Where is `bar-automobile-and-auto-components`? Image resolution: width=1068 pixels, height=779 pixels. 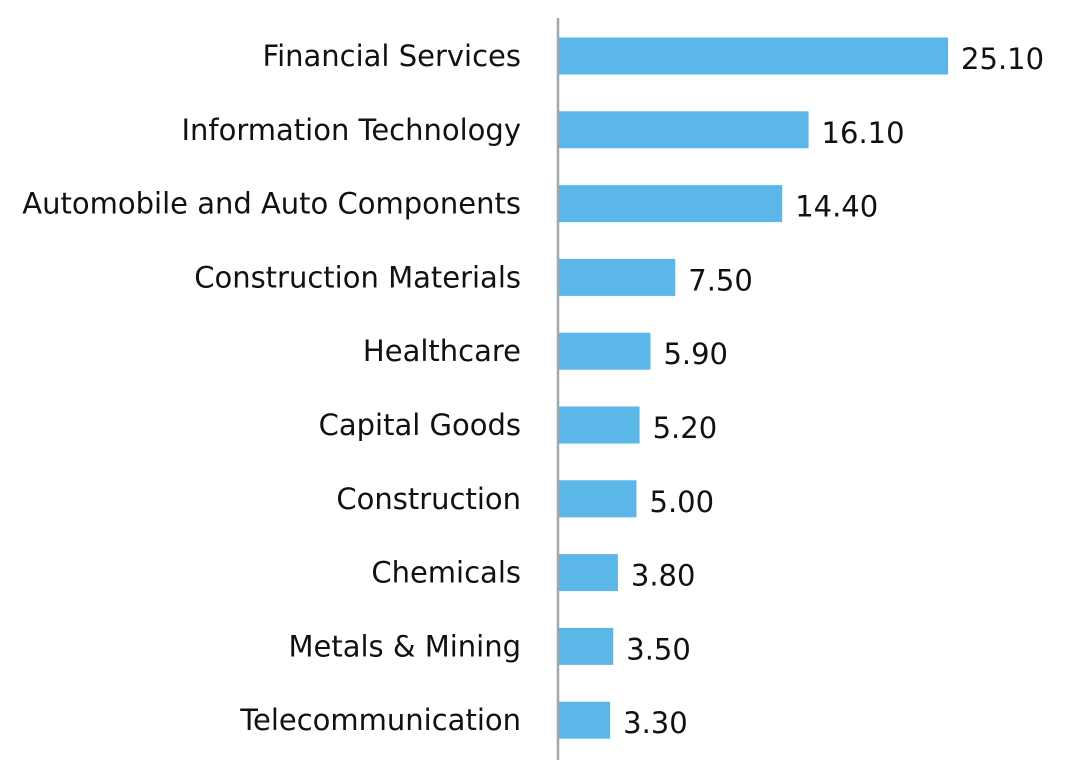
bar-automobile-and-auto-components is located at coordinates (671, 204).